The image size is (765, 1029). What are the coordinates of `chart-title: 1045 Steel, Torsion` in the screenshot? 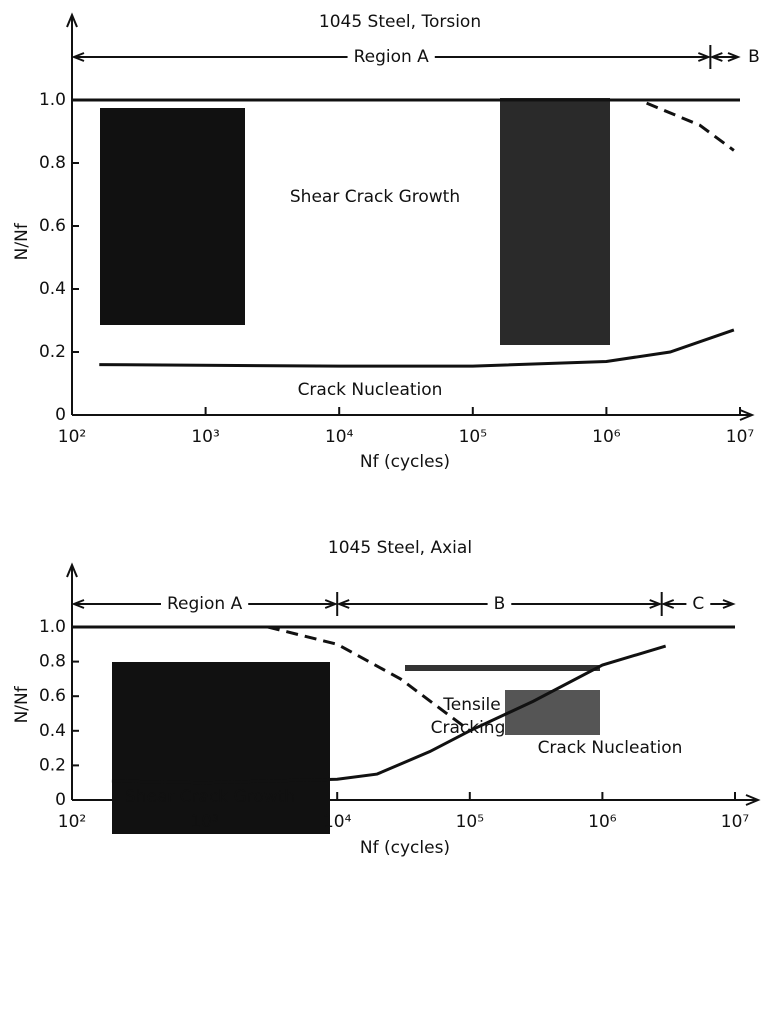 It's located at (400, 22).